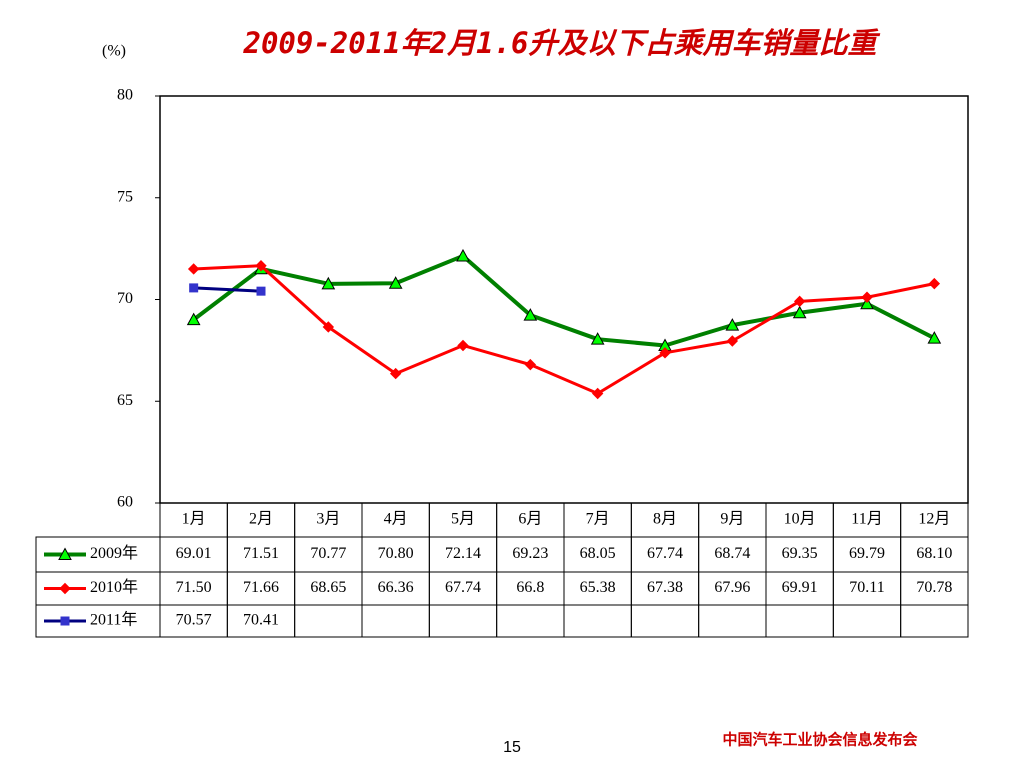  What do you see at coordinates (261, 553) in the screenshot?
I see `table-value: 71.51` at bounding box center [261, 553].